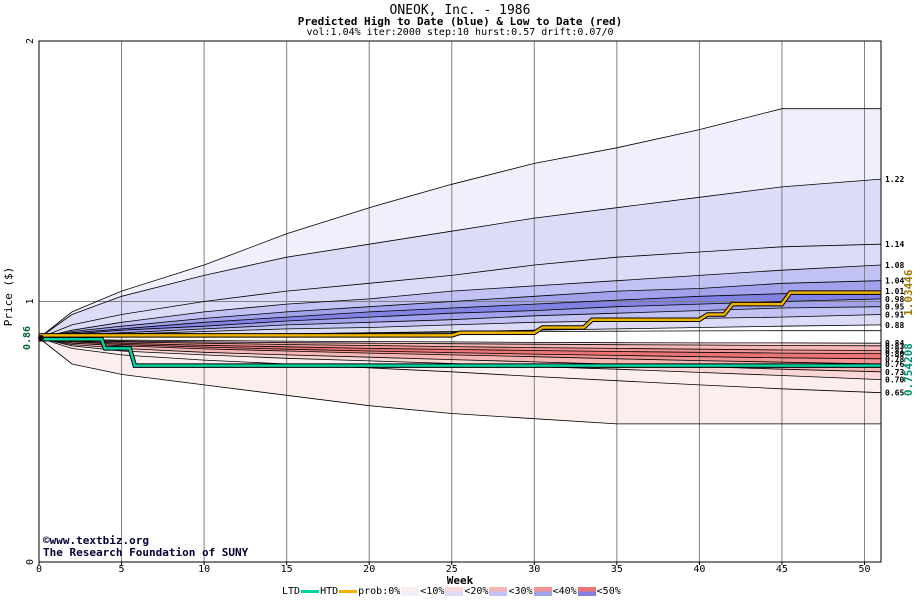  What do you see at coordinates (894, 325) in the screenshot?
I see `quantile-end-label-9: 0.88` at bounding box center [894, 325].